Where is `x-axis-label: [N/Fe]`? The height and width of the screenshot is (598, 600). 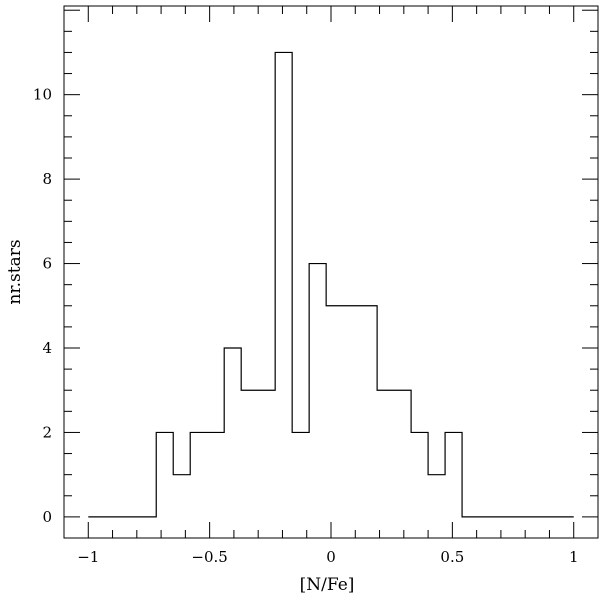 x-axis-label: [N/Fe] is located at coordinates (327, 585).